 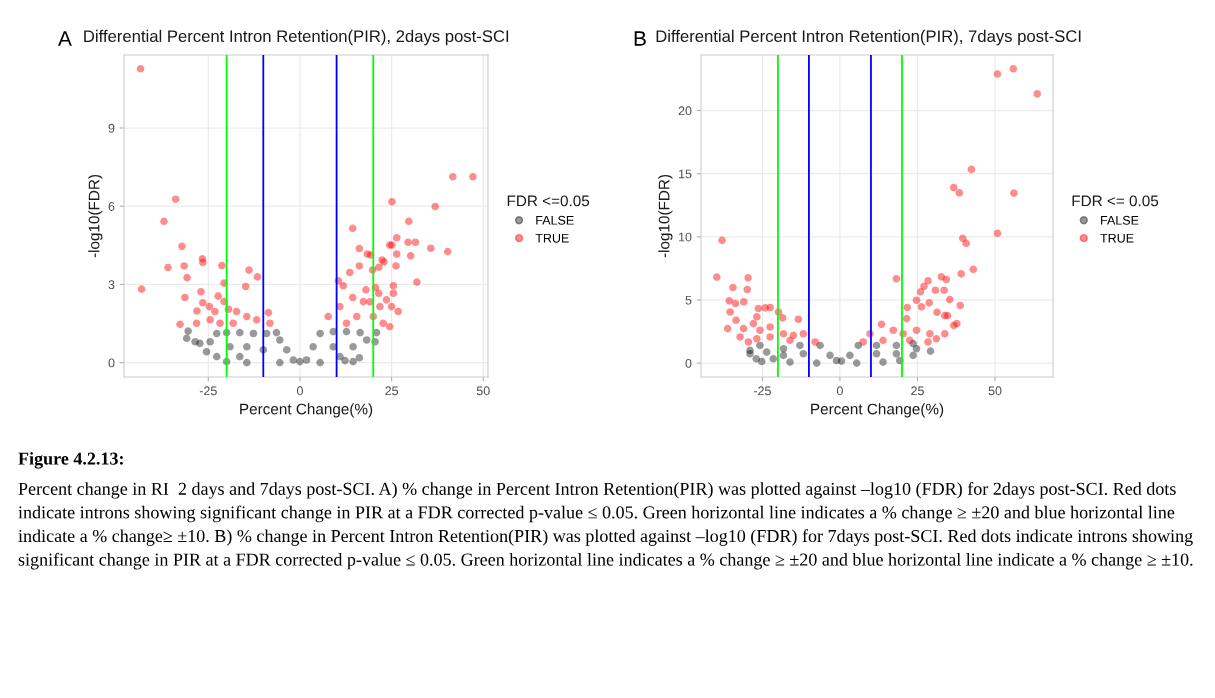 I want to click on y-tick-label: 5, so click(x=688, y=300).